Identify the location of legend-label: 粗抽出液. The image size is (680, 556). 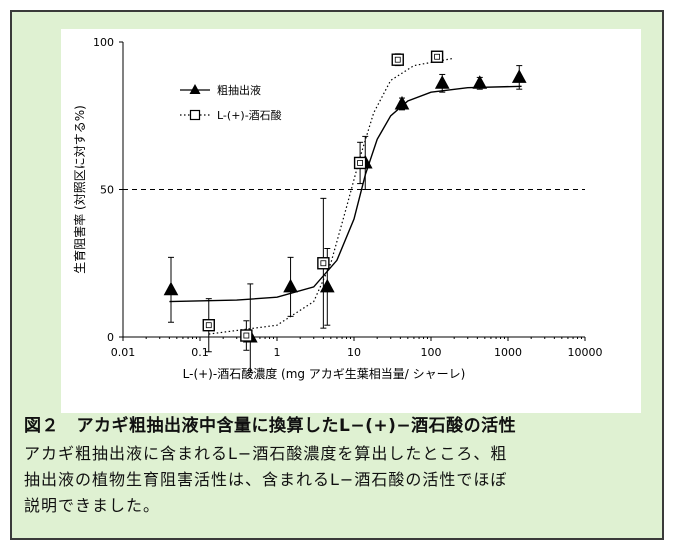
(239, 90).